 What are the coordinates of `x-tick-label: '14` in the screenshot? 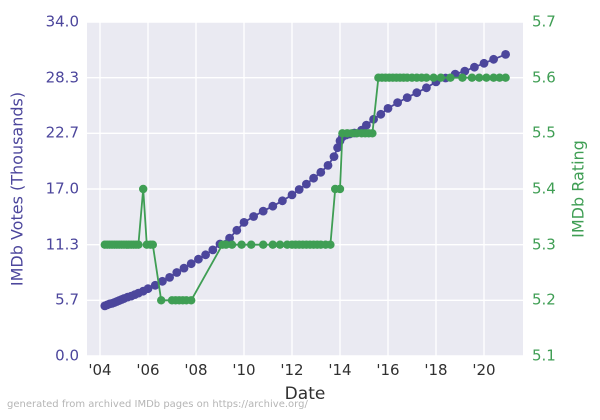 It's located at (340, 370).